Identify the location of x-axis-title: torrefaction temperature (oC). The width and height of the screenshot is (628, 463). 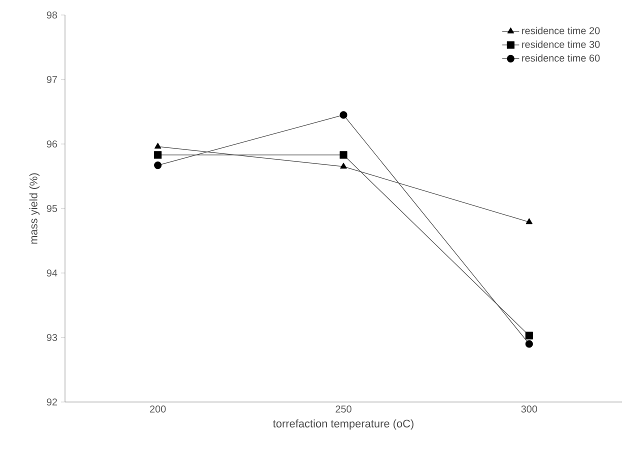
(343, 424).